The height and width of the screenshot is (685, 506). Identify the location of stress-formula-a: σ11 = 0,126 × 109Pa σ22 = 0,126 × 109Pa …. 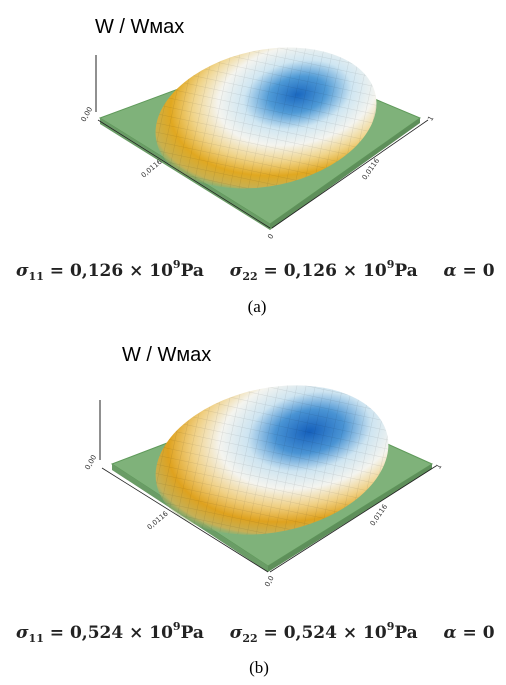
(255, 270).